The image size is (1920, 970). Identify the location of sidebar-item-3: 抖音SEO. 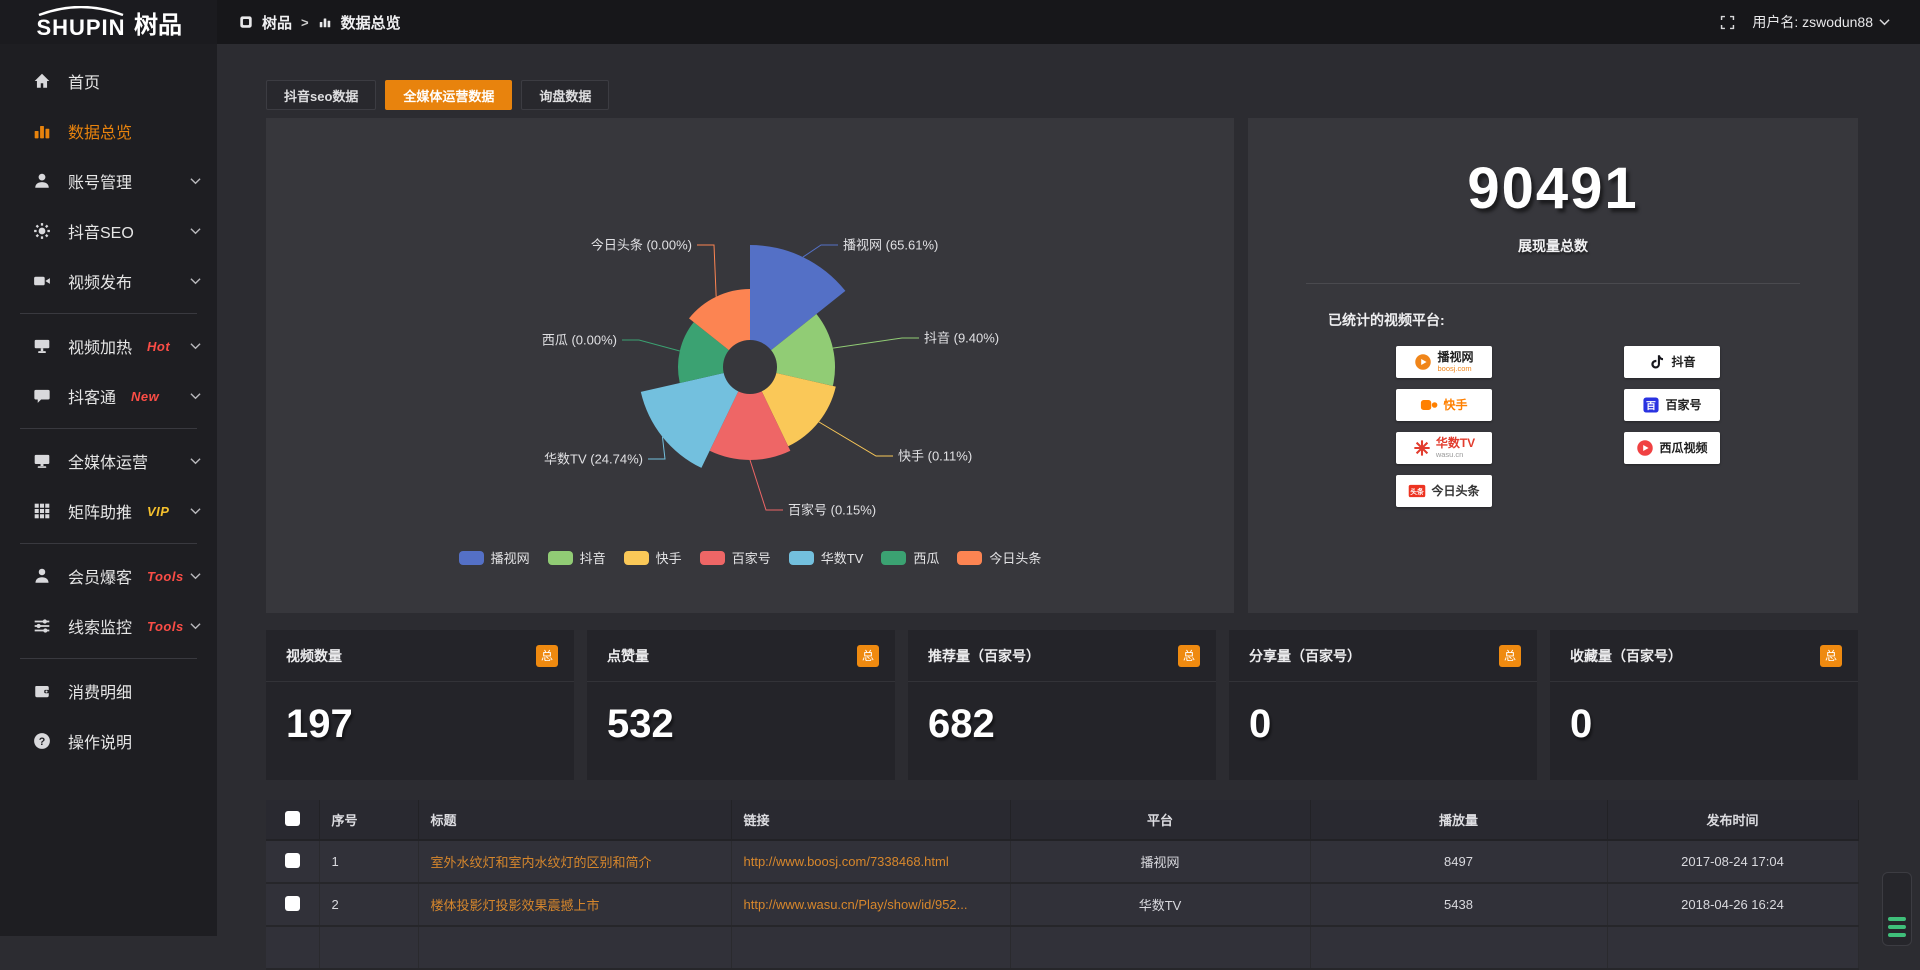
(108, 231).